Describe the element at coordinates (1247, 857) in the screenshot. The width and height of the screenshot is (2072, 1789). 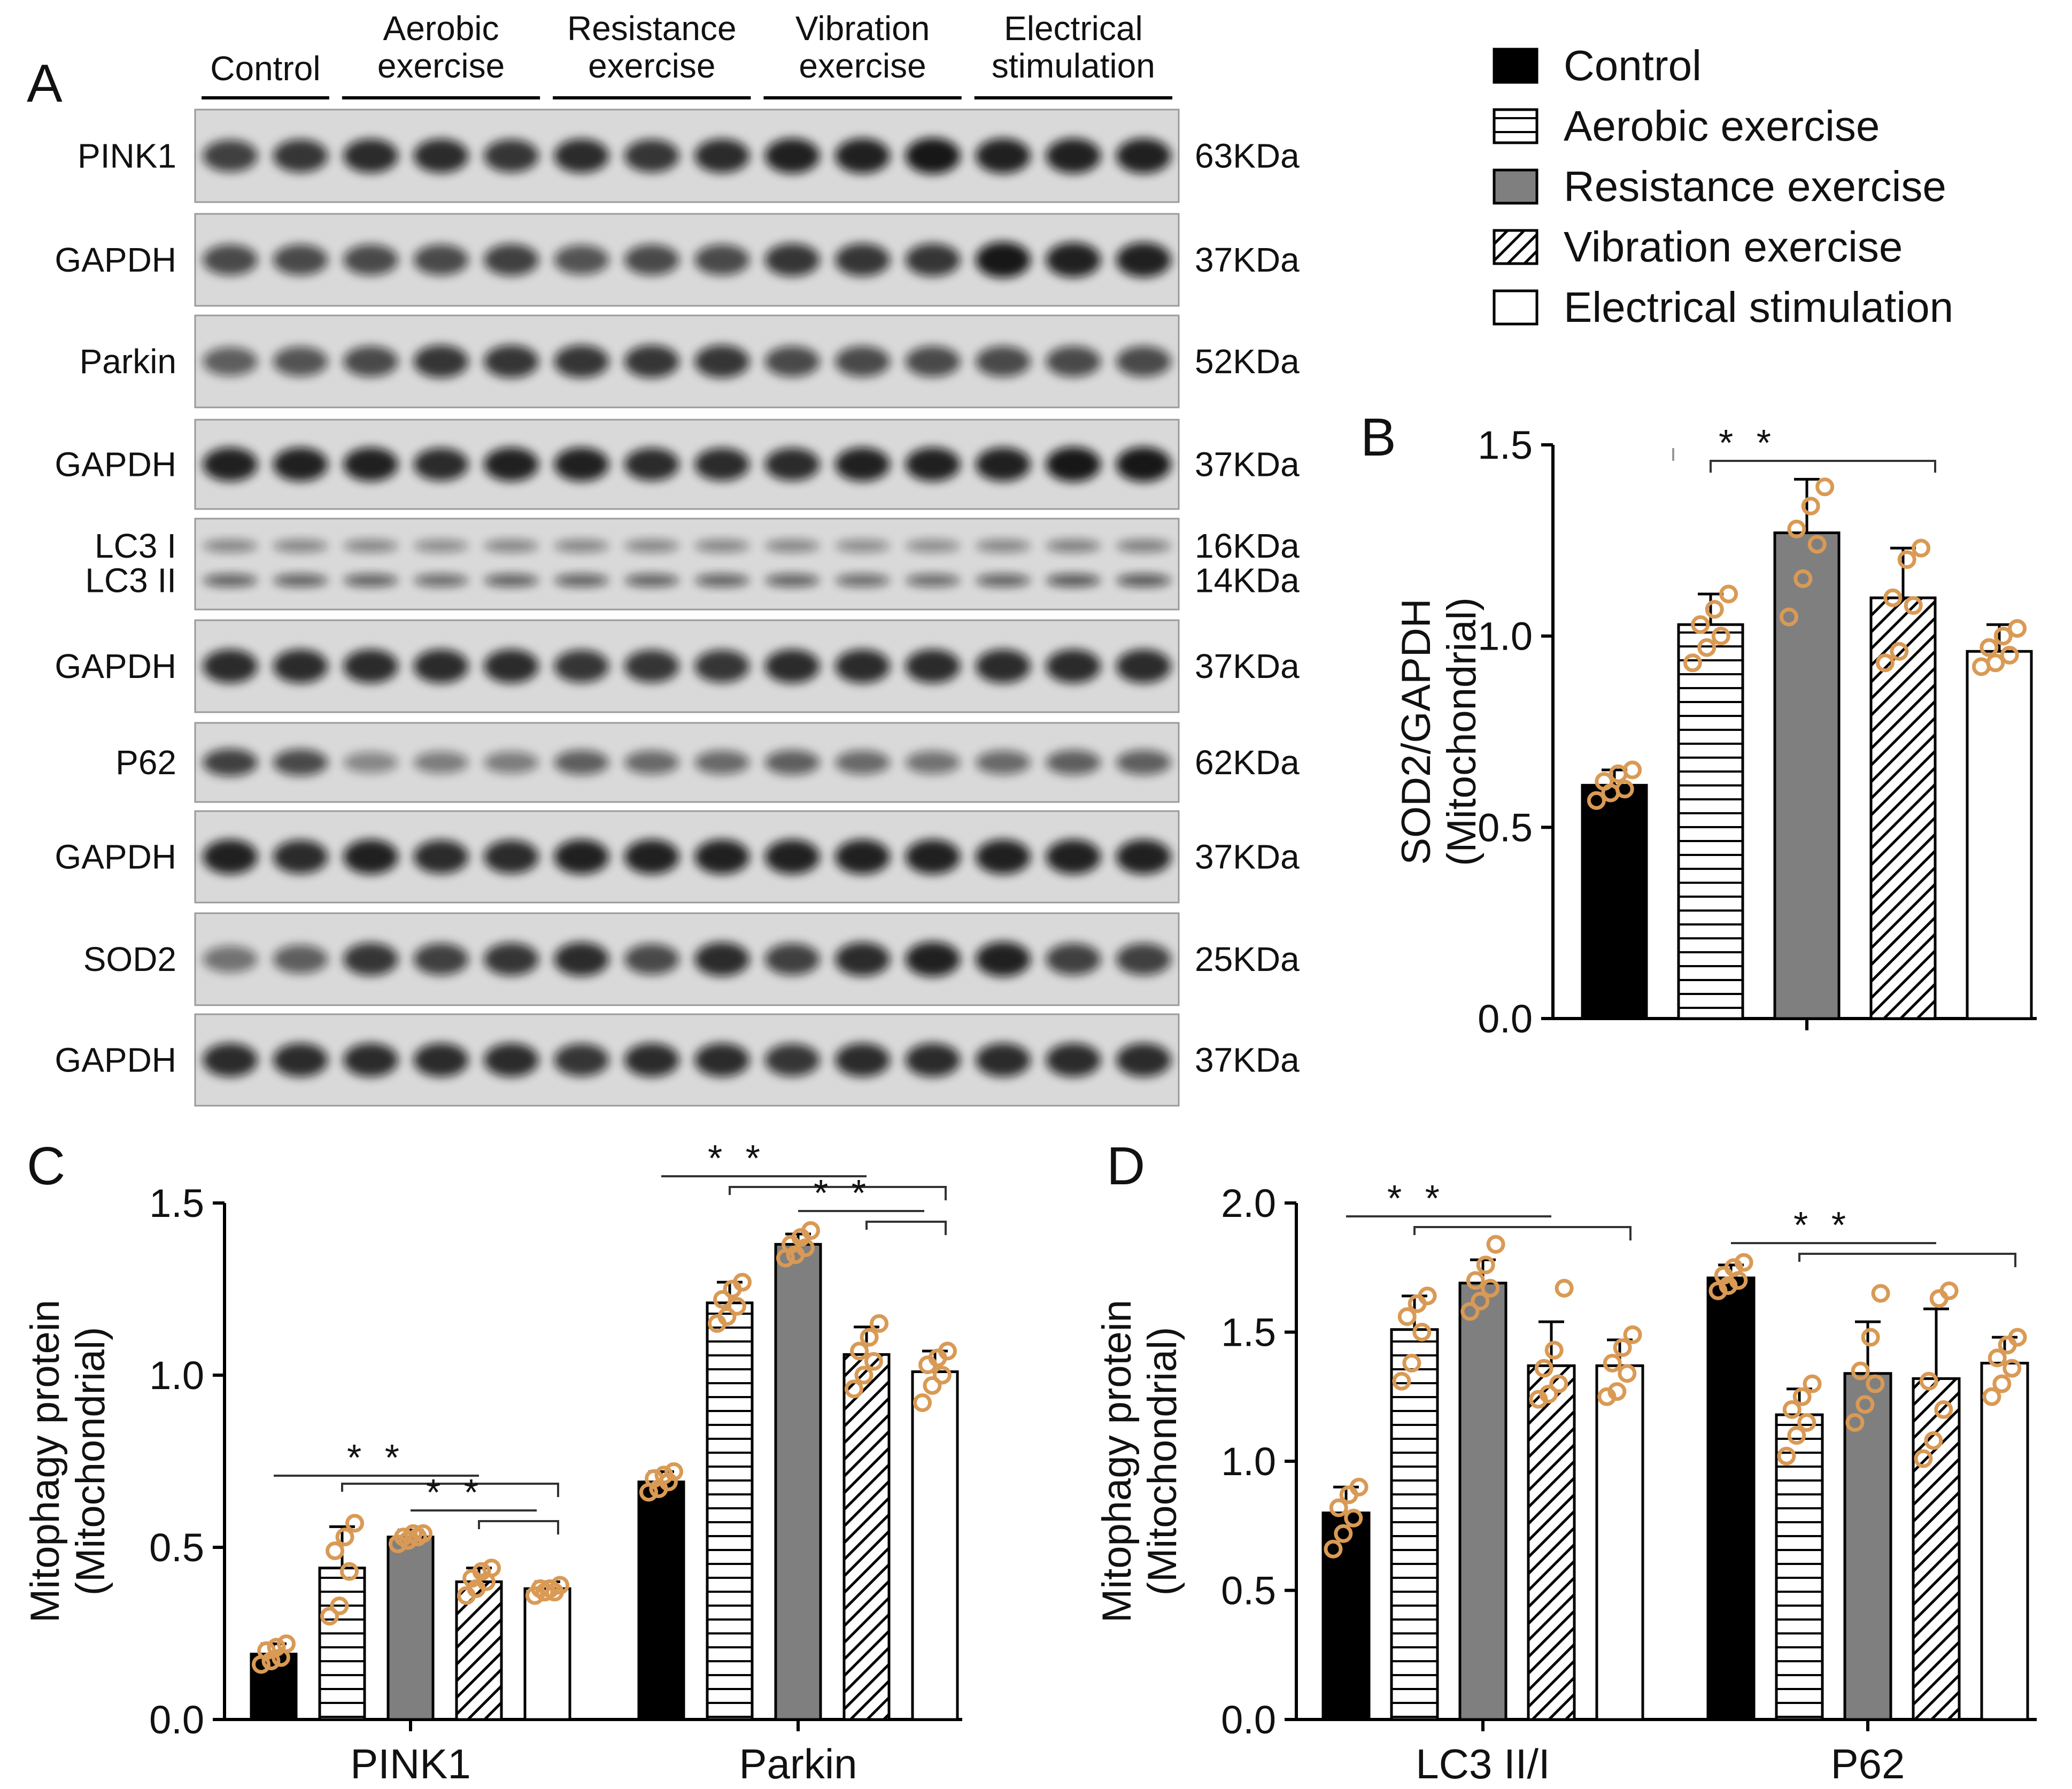
I see `blot-size-label-7: 37KDa` at that location.